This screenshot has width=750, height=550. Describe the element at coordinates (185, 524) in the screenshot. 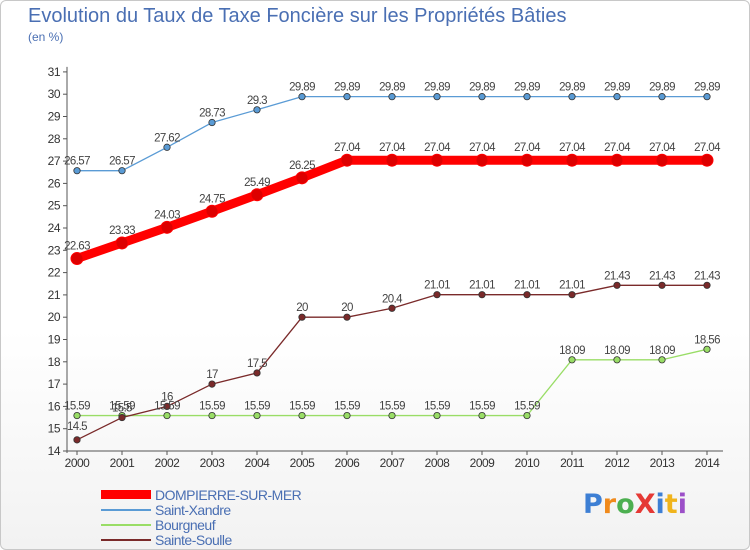

I see `legend-label: Bourgneuf` at that location.